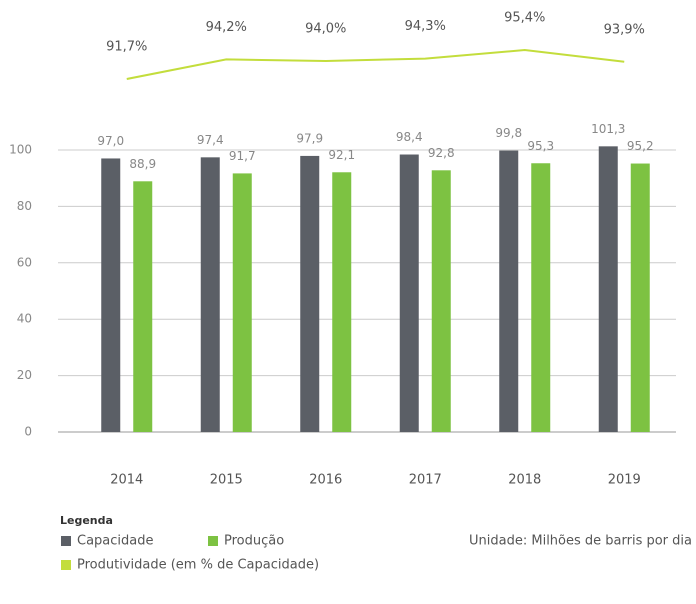  Describe the element at coordinates (24, 319) in the screenshot. I see `y-tick-label: 40` at that location.